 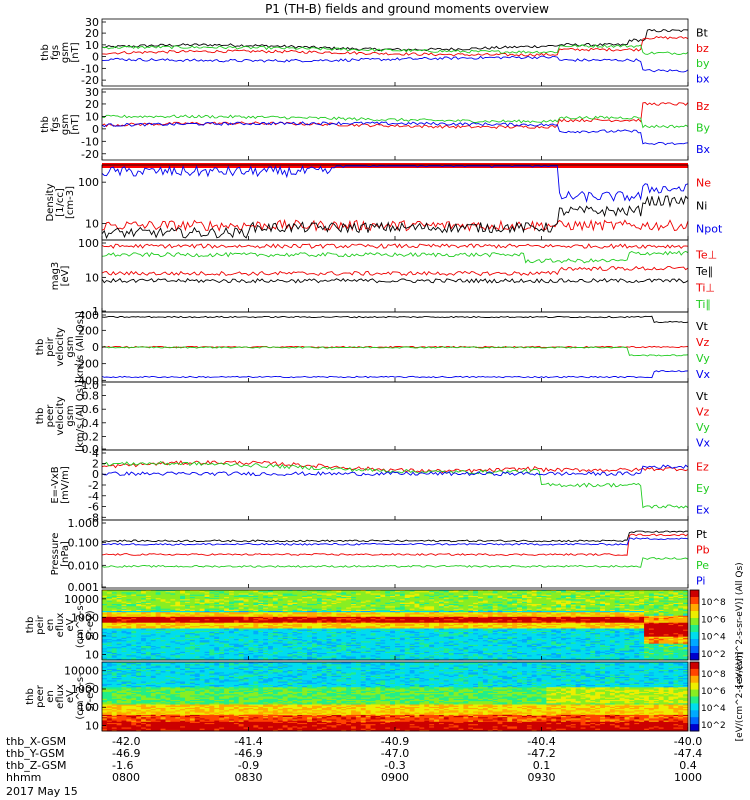 What do you see at coordinates (84, 565) in the screenshot?
I see `y-tick-label: 0.010` at bounding box center [84, 565].